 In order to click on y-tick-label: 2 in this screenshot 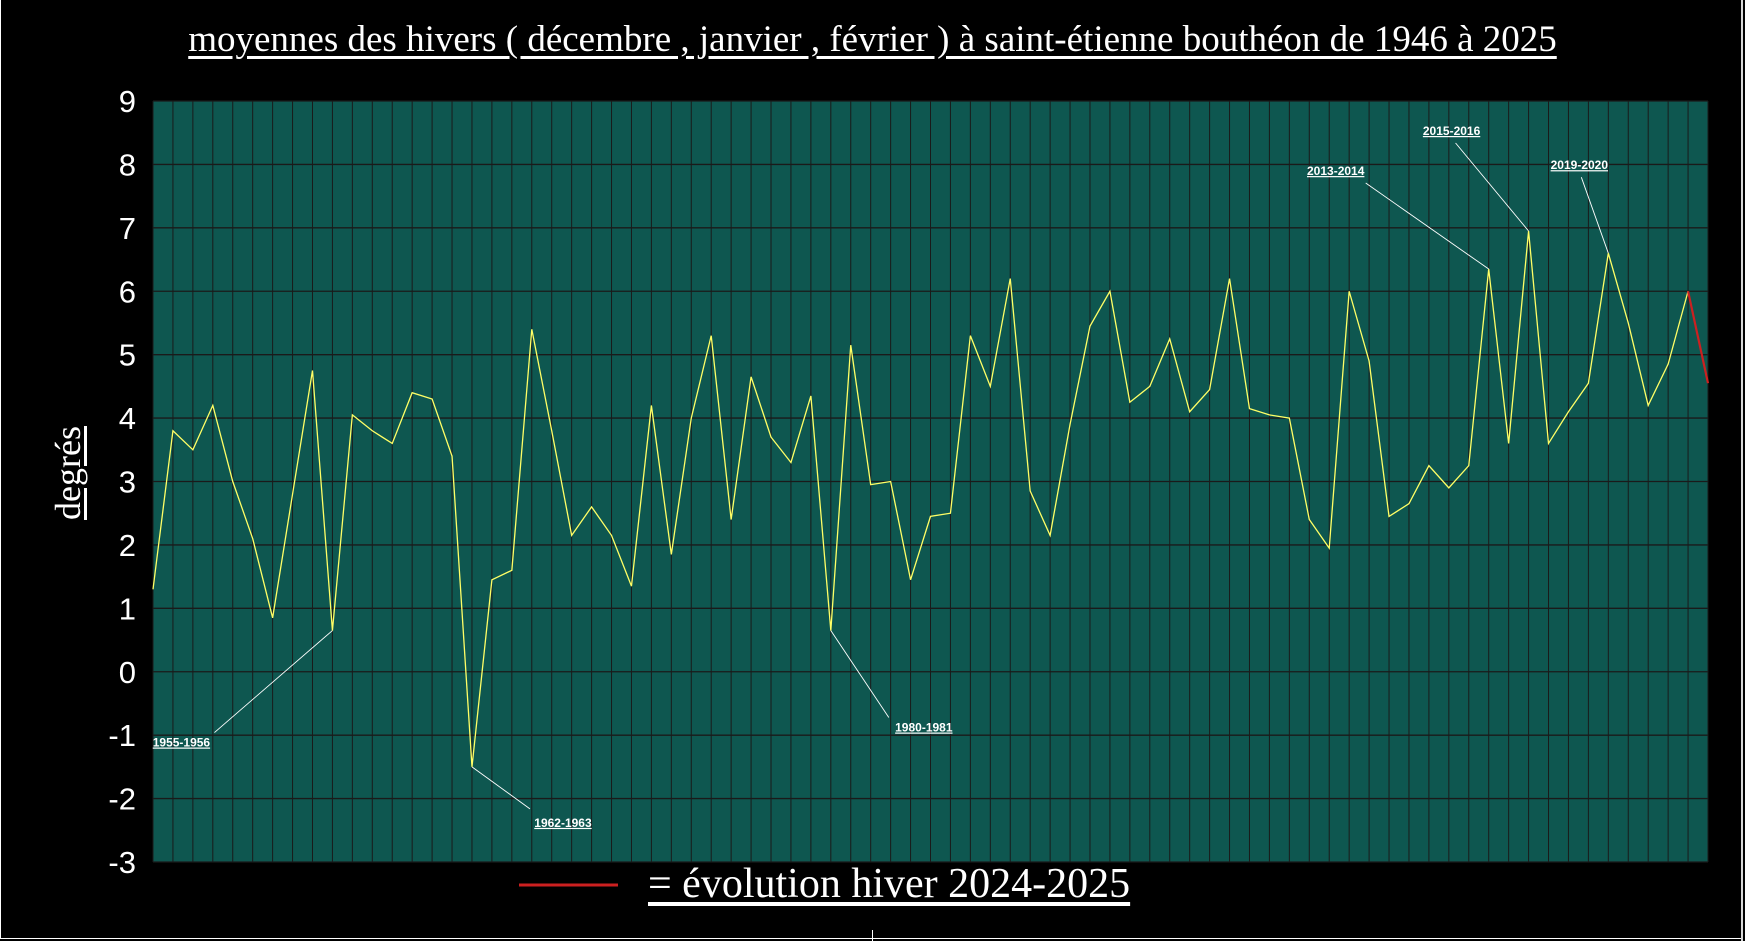, I will do `click(127, 545)`.